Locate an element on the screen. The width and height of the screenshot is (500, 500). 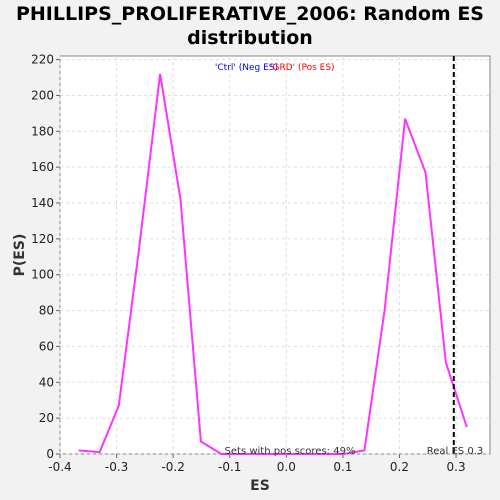
x-tick-label: 0.0 is located at coordinates (286, 467).